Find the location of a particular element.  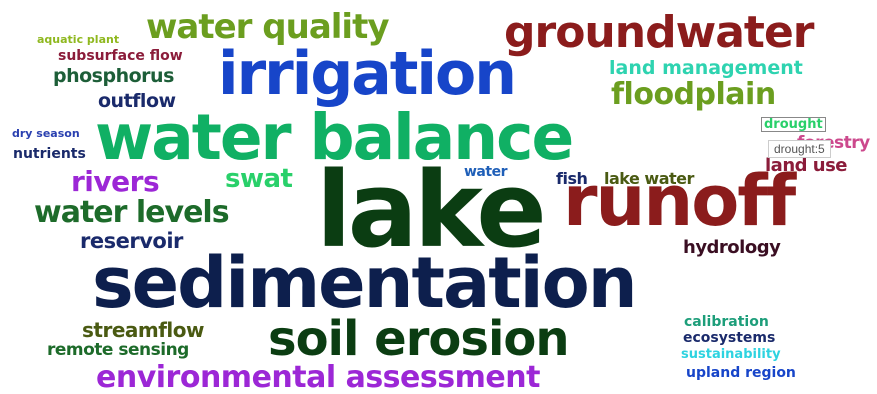

word-remote-sensing: remote sensing is located at coordinates (118, 350).